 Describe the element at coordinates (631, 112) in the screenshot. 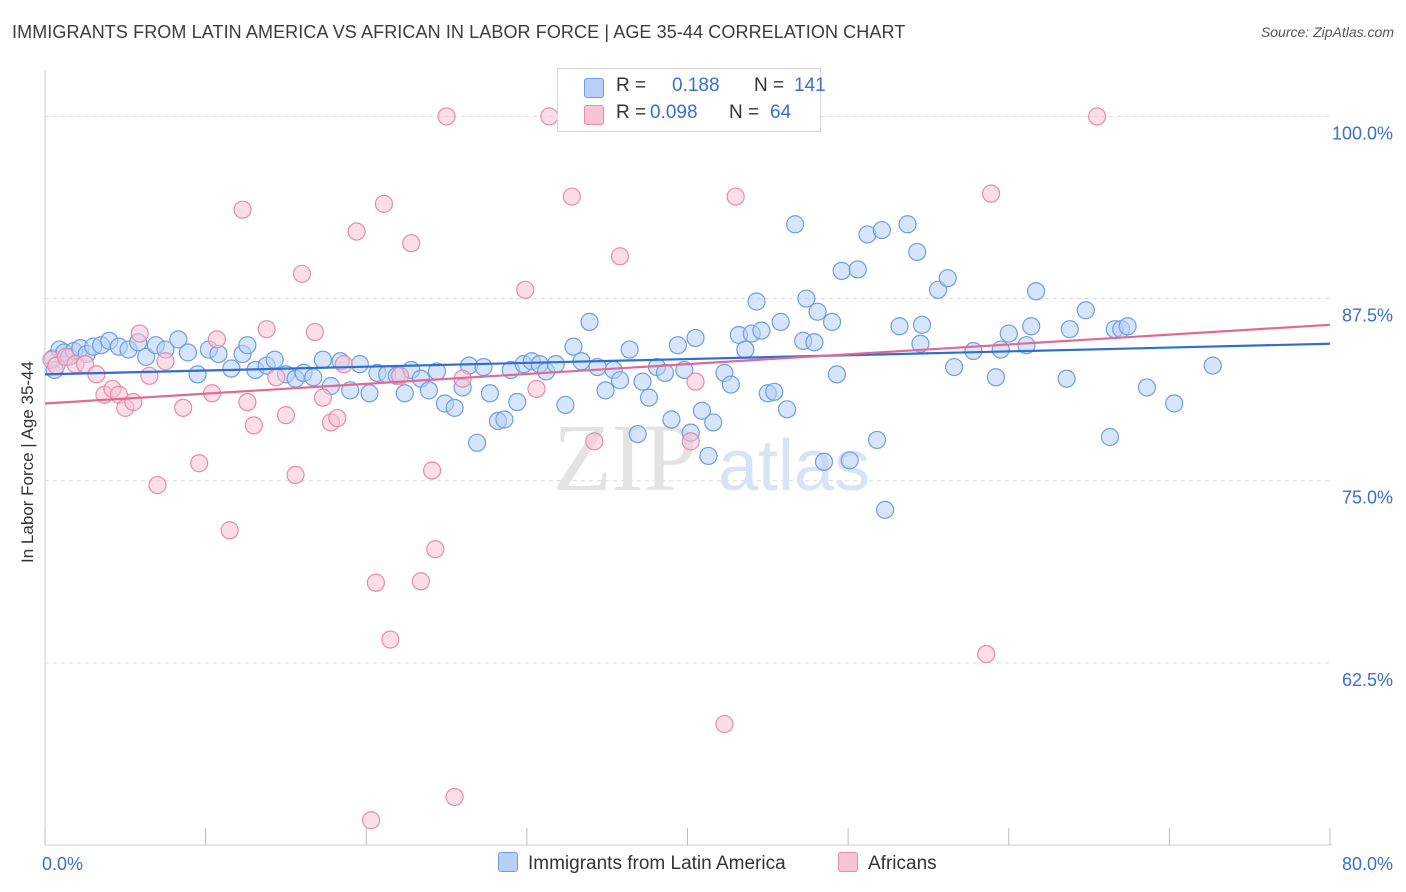

I see `legend-r-label-2: R =` at that location.